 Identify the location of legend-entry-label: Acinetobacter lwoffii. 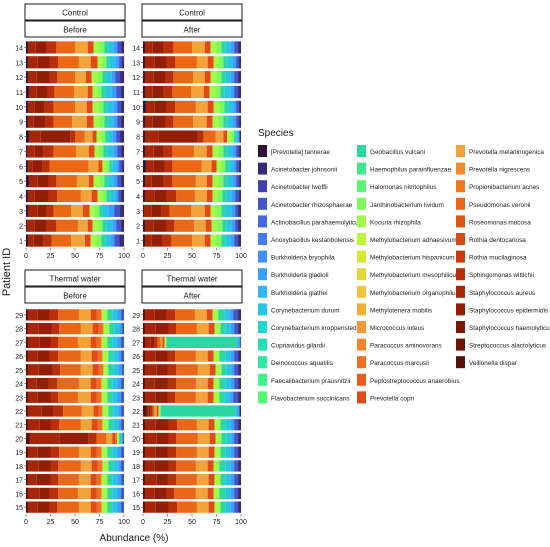
(299, 187).